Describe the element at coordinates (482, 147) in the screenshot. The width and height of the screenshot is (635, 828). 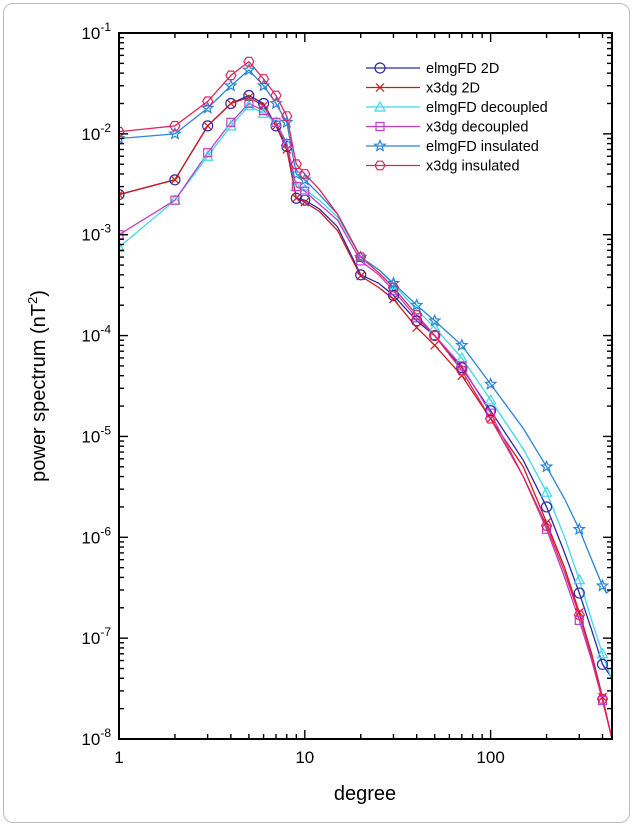
I see `legend-label: elmgFD insulated` at that location.